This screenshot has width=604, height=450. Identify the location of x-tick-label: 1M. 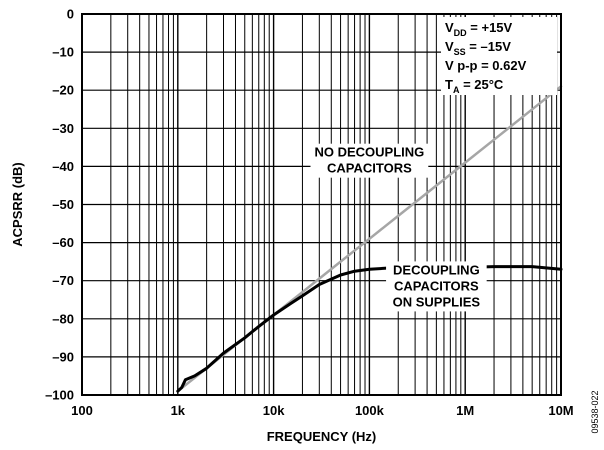
(465, 410).